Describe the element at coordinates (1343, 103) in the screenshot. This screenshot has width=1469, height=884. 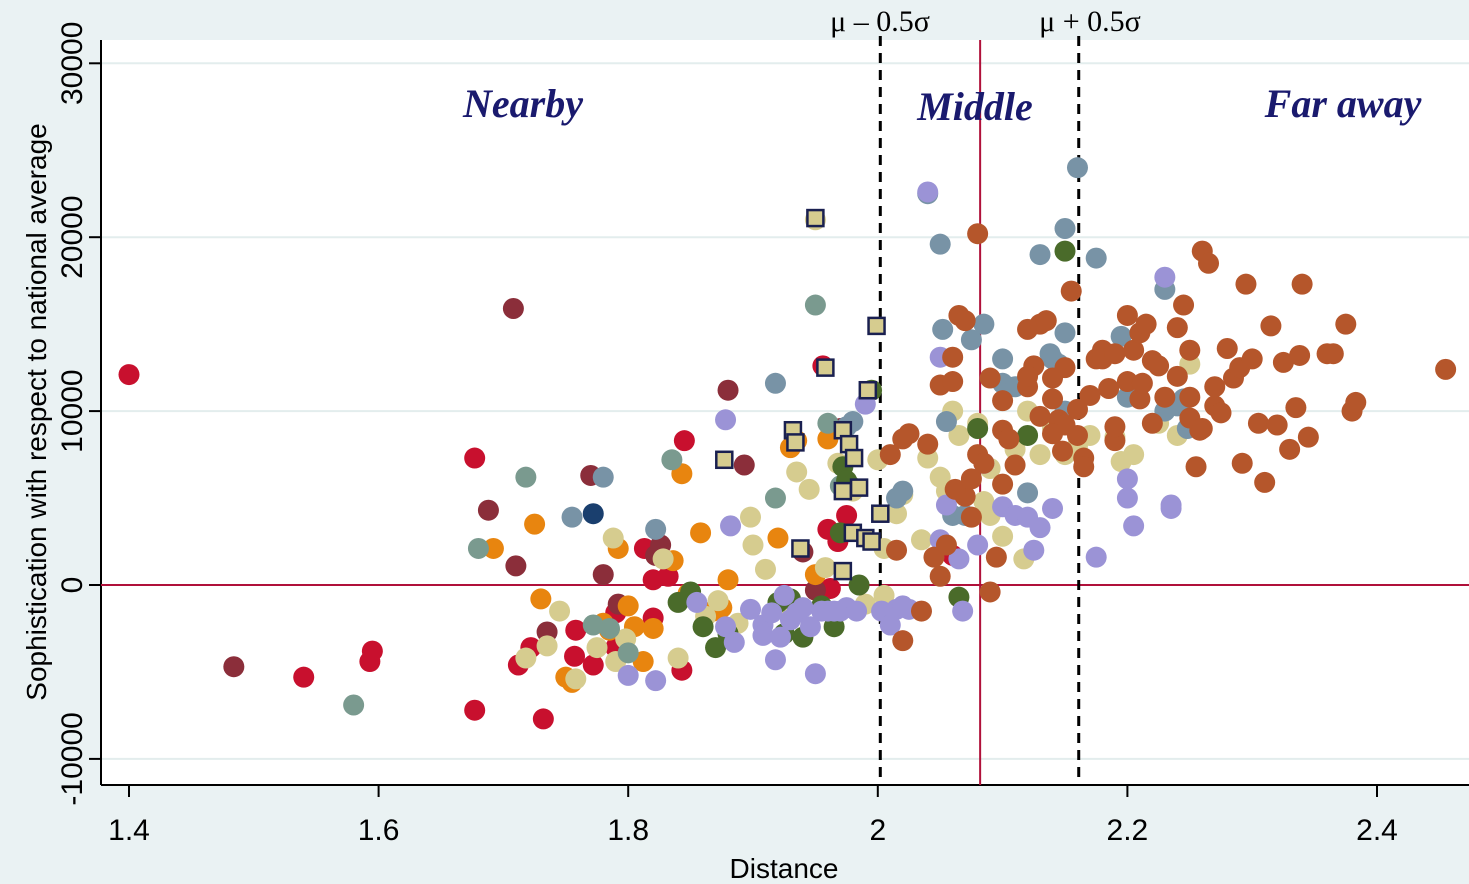
I see `region-label-far-away: Far away` at that location.